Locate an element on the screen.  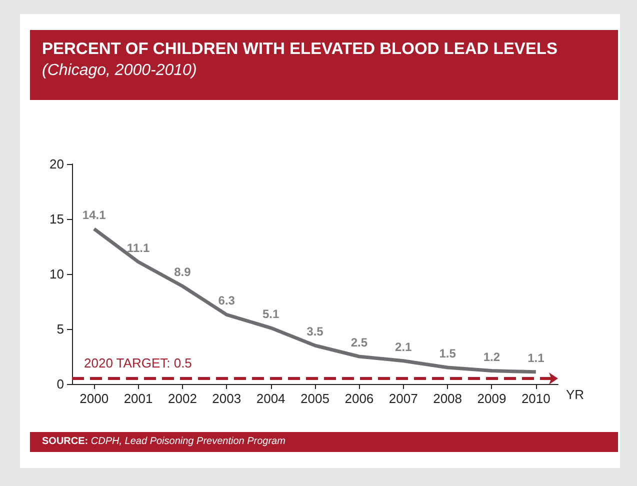
data-label: 2.5 is located at coordinates (359, 343).